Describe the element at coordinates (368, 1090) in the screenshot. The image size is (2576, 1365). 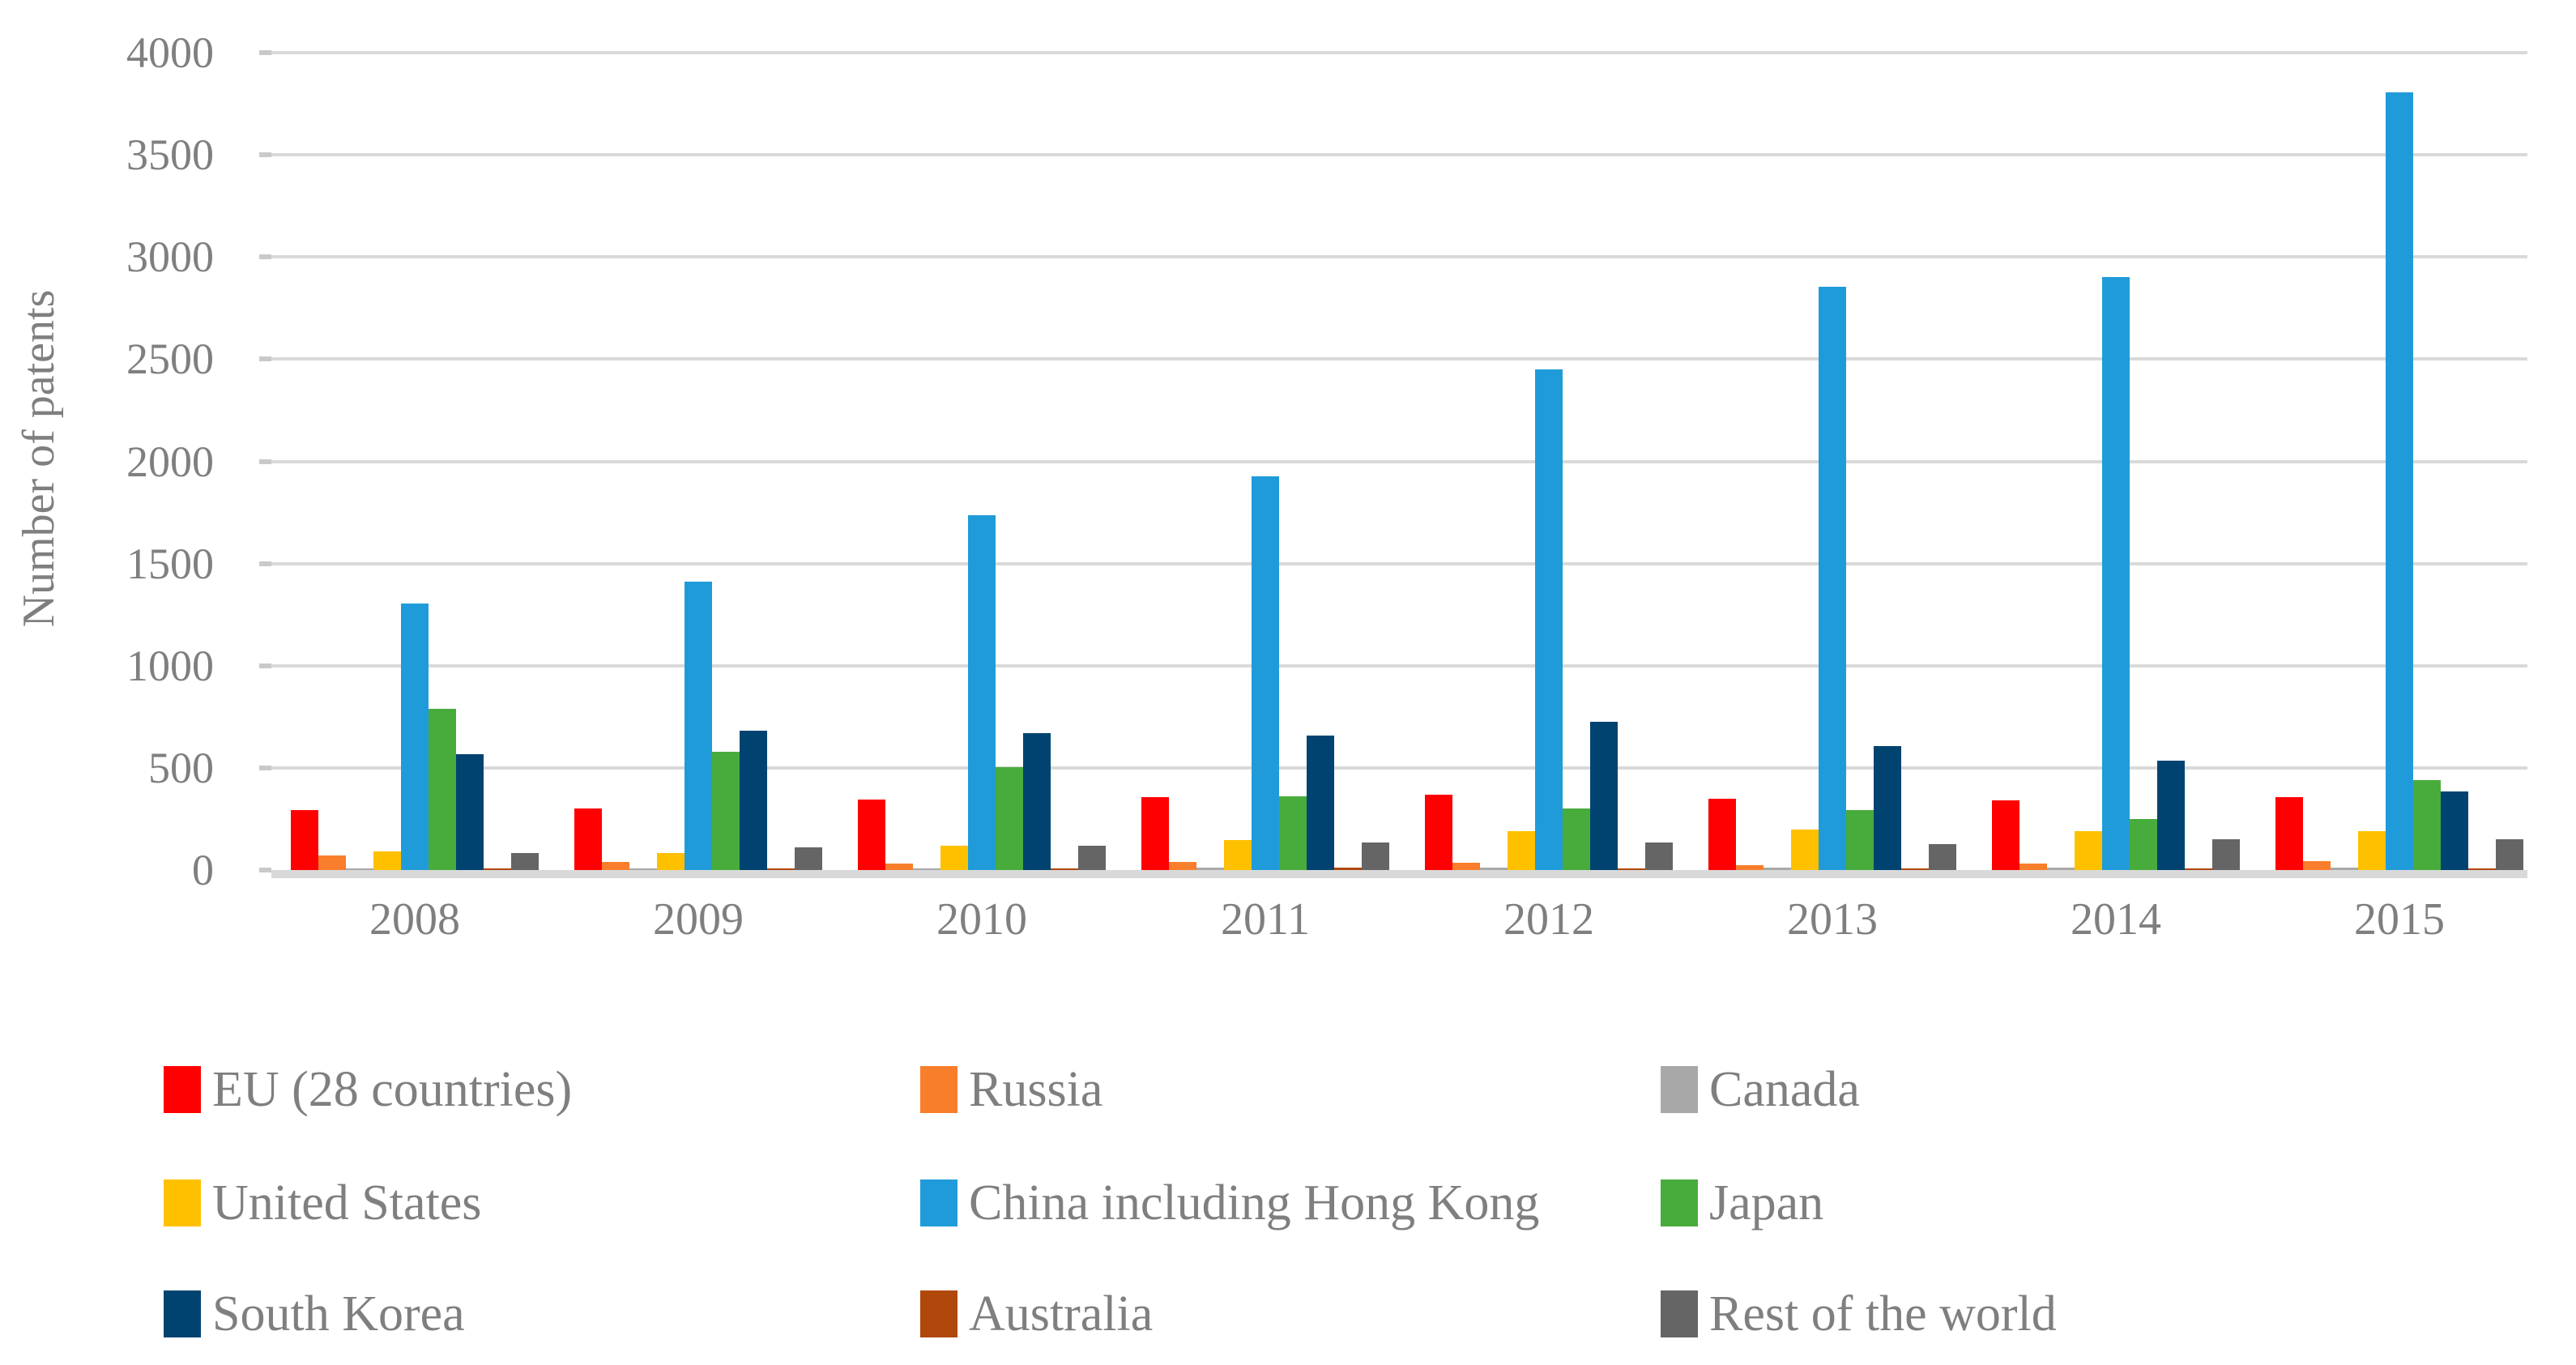
I see `legend-item-eu-28-countries: EU (28 countries)` at that location.